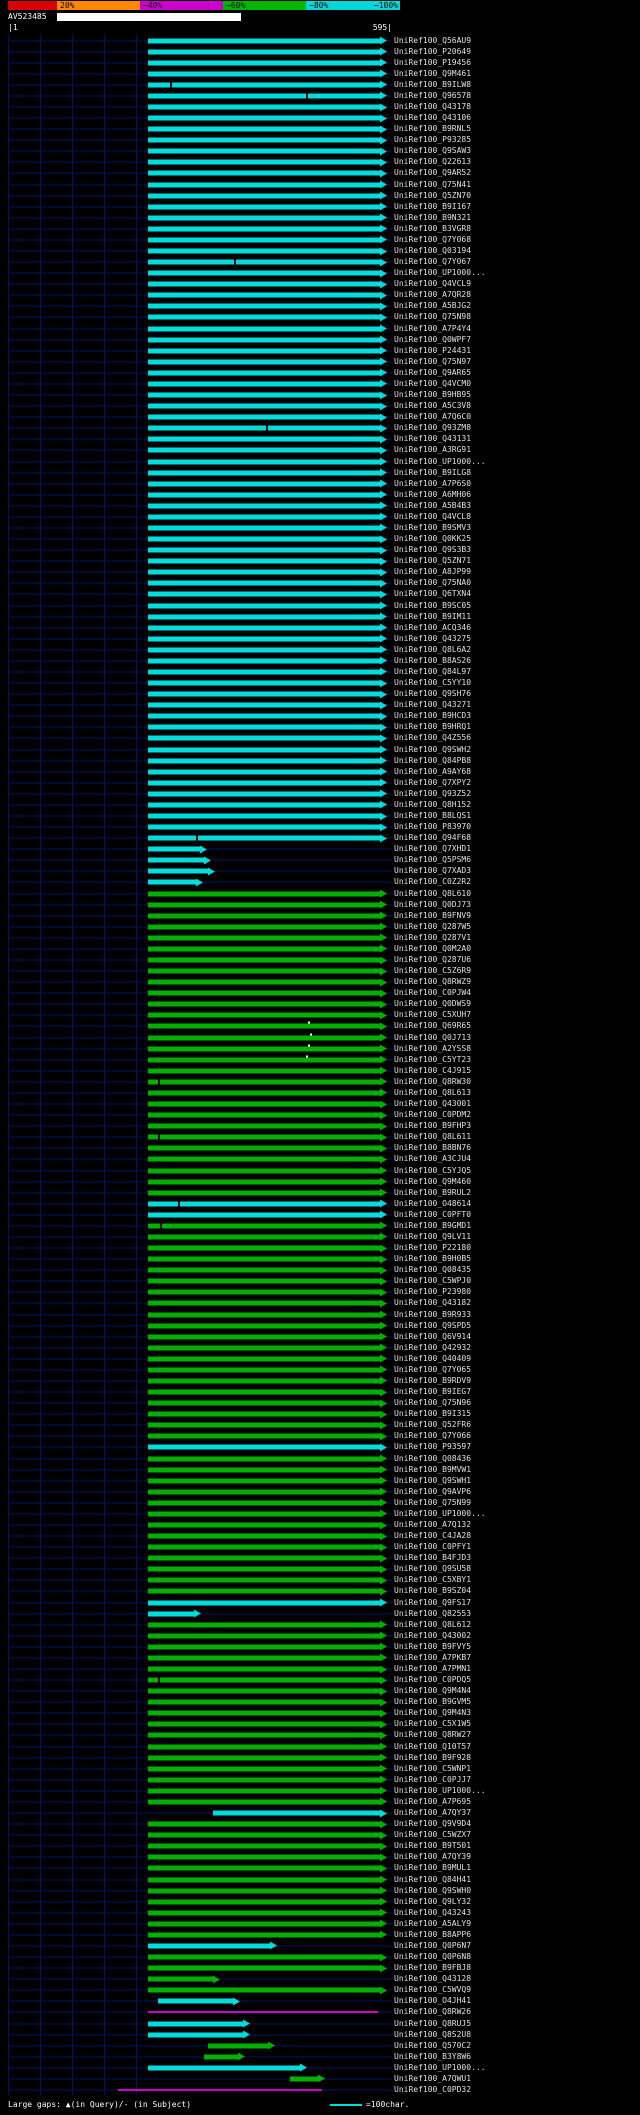  I want to click on hit-label: UniRef100_B9HB95, so click(433, 395).